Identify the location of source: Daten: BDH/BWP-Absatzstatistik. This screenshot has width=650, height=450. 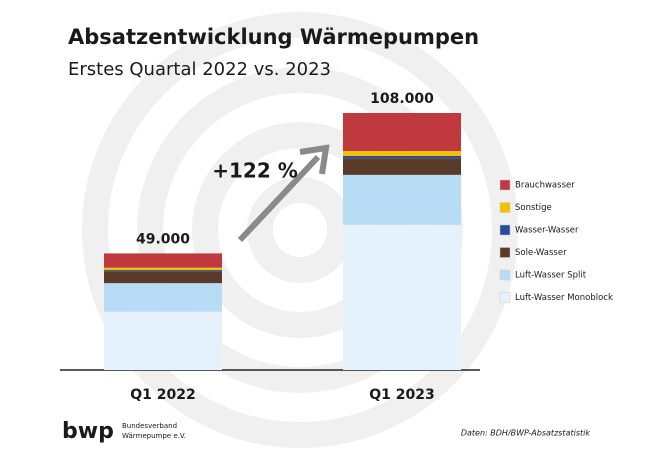
(526, 433).